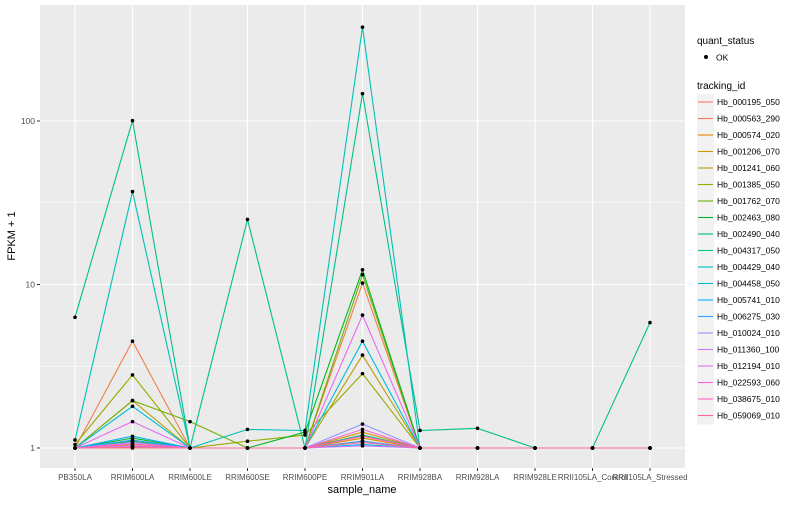  Describe the element at coordinates (748, 366) in the screenshot. I see `legend-label: Hb_012194_010` at that location.